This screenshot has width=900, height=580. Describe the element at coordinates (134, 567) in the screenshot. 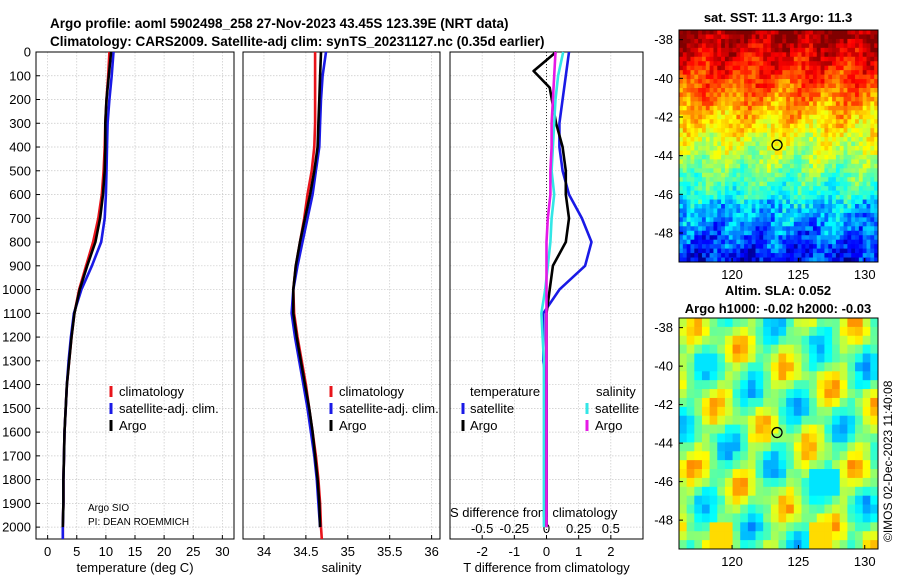

I see `x-axis-label: temperature (deg C)` at that location.